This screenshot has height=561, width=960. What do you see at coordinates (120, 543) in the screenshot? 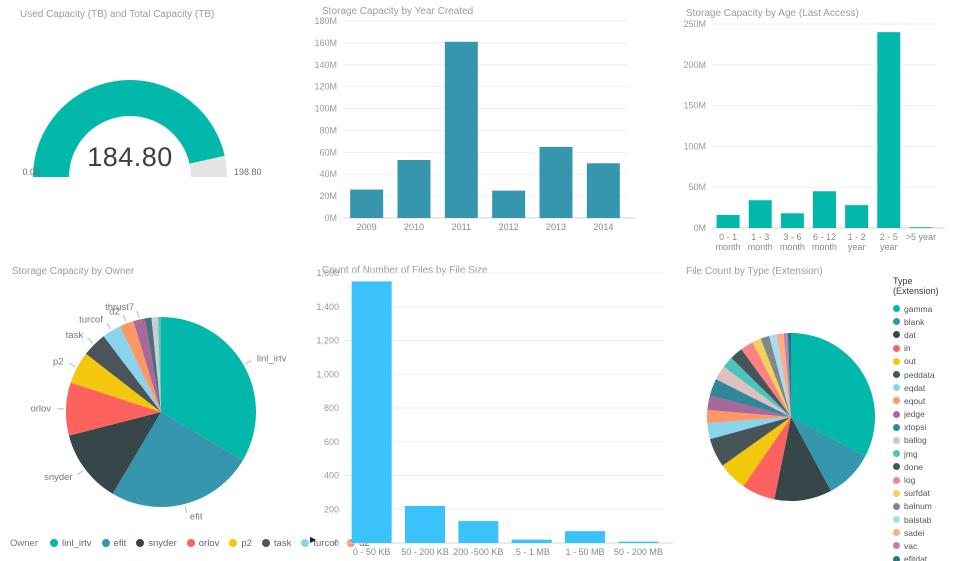
I see `legend-label: efit` at bounding box center [120, 543].